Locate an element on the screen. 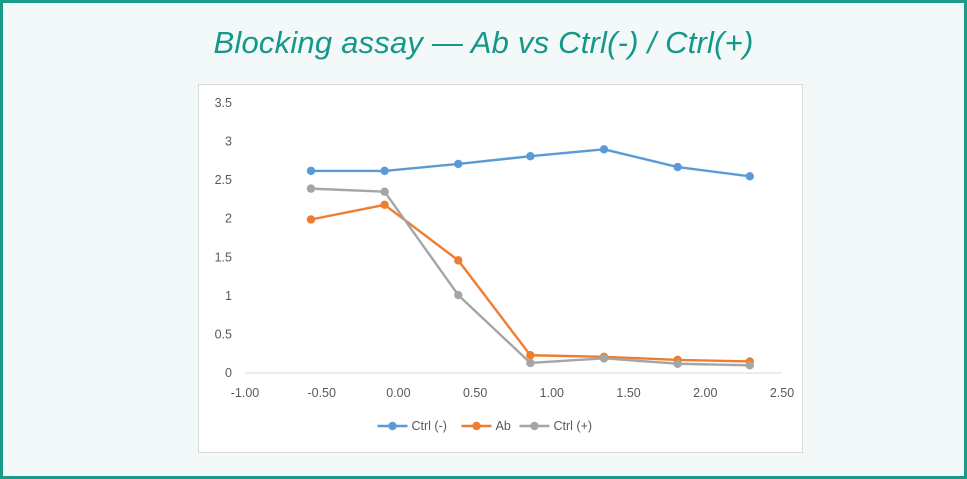 This screenshot has width=967, height=479. x-tick-label: 1.50 is located at coordinates (628, 393).